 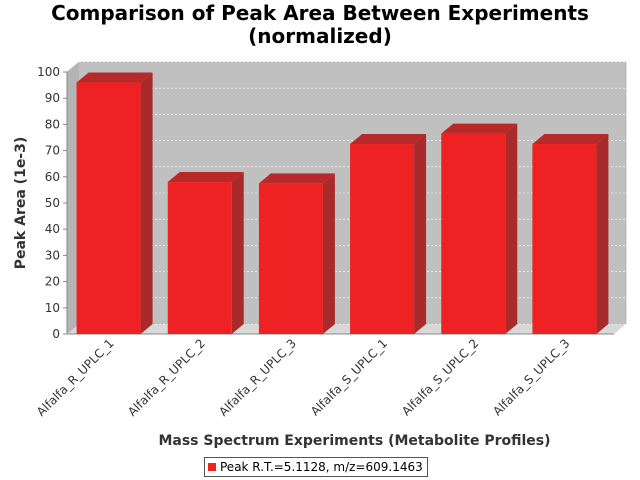 I want to click on y-tick-label: 10, so click(x=52, y=308).